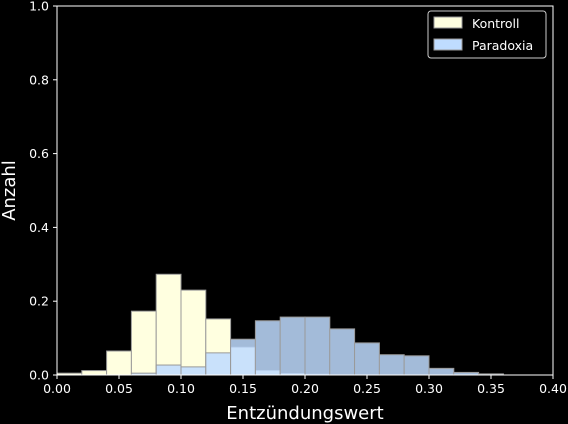  I want to click on y-tick-label-3: 0.6, so click(39, 153).